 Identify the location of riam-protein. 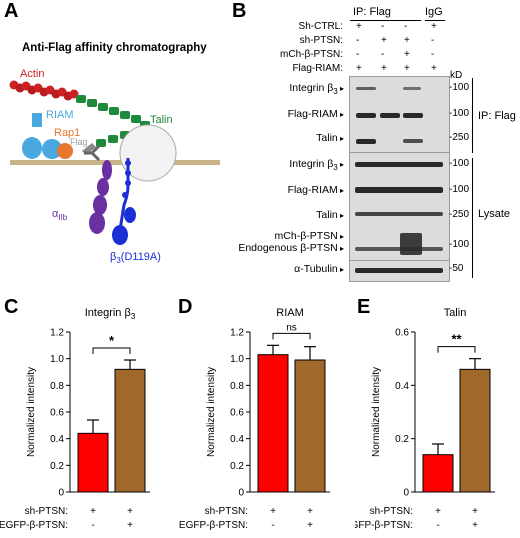
(37, 120).